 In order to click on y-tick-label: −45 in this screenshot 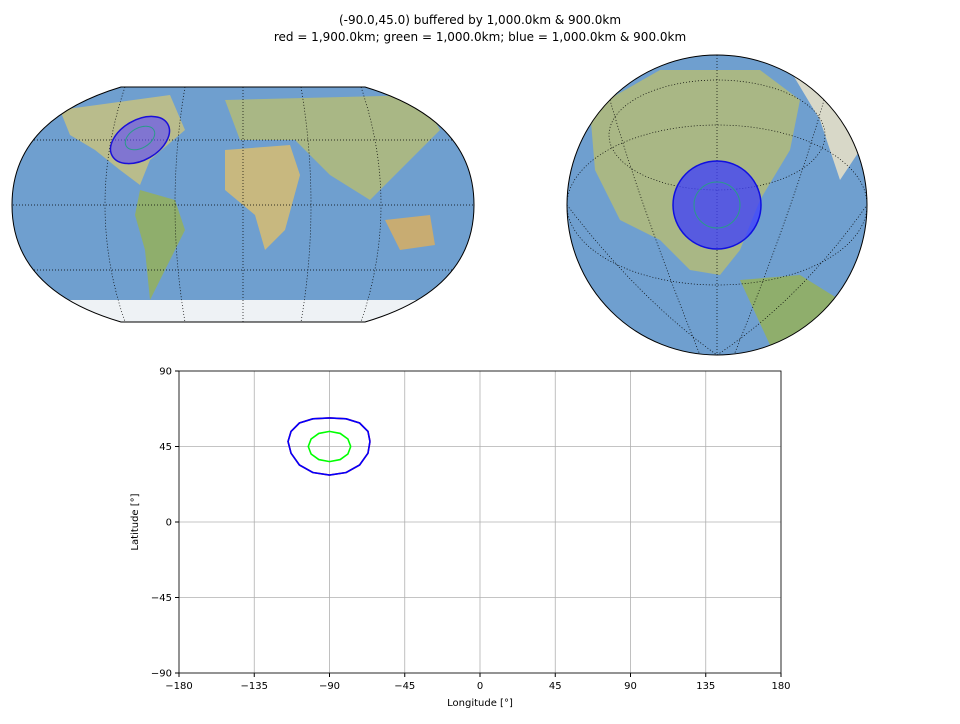, I will do `click(161, 598)`.